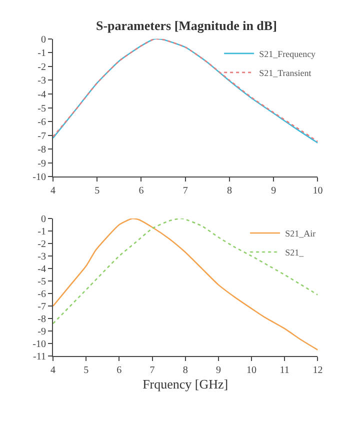 This screenshot has width=346, height=427. I want to click on x-tick-label: 11, so click(285, 370).